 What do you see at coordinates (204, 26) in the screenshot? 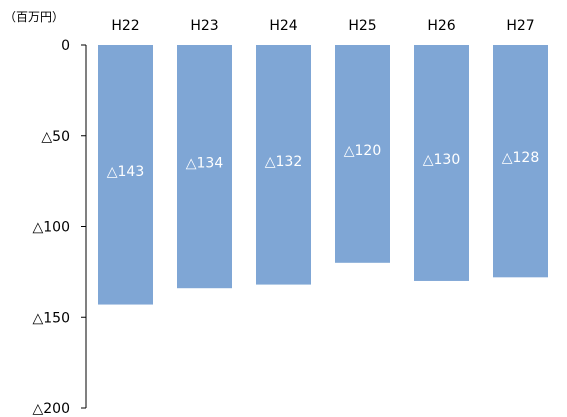
I see `category-label: H23` at bounding box center [204, 26].